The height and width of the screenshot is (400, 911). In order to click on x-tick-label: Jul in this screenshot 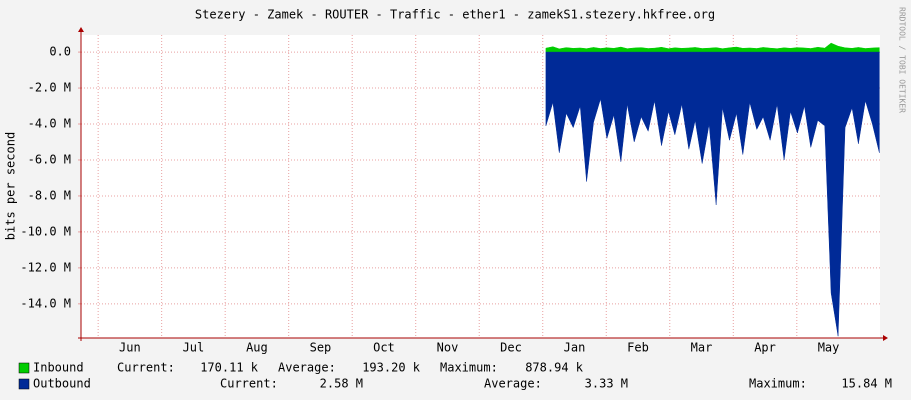, I will do `click(194, 348)`.